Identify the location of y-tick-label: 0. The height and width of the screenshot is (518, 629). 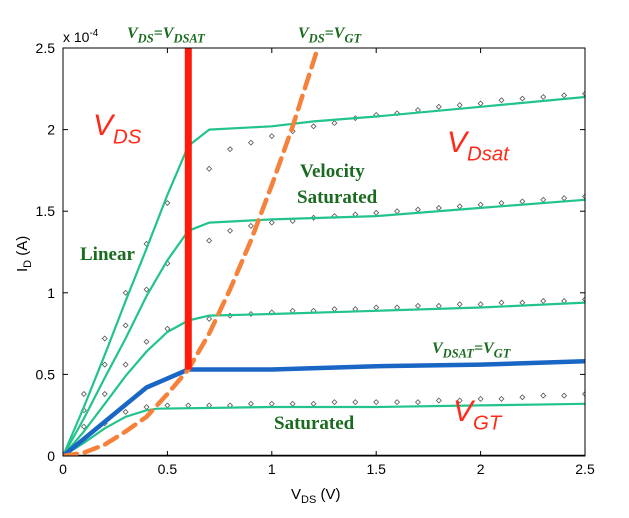
(51, 456).